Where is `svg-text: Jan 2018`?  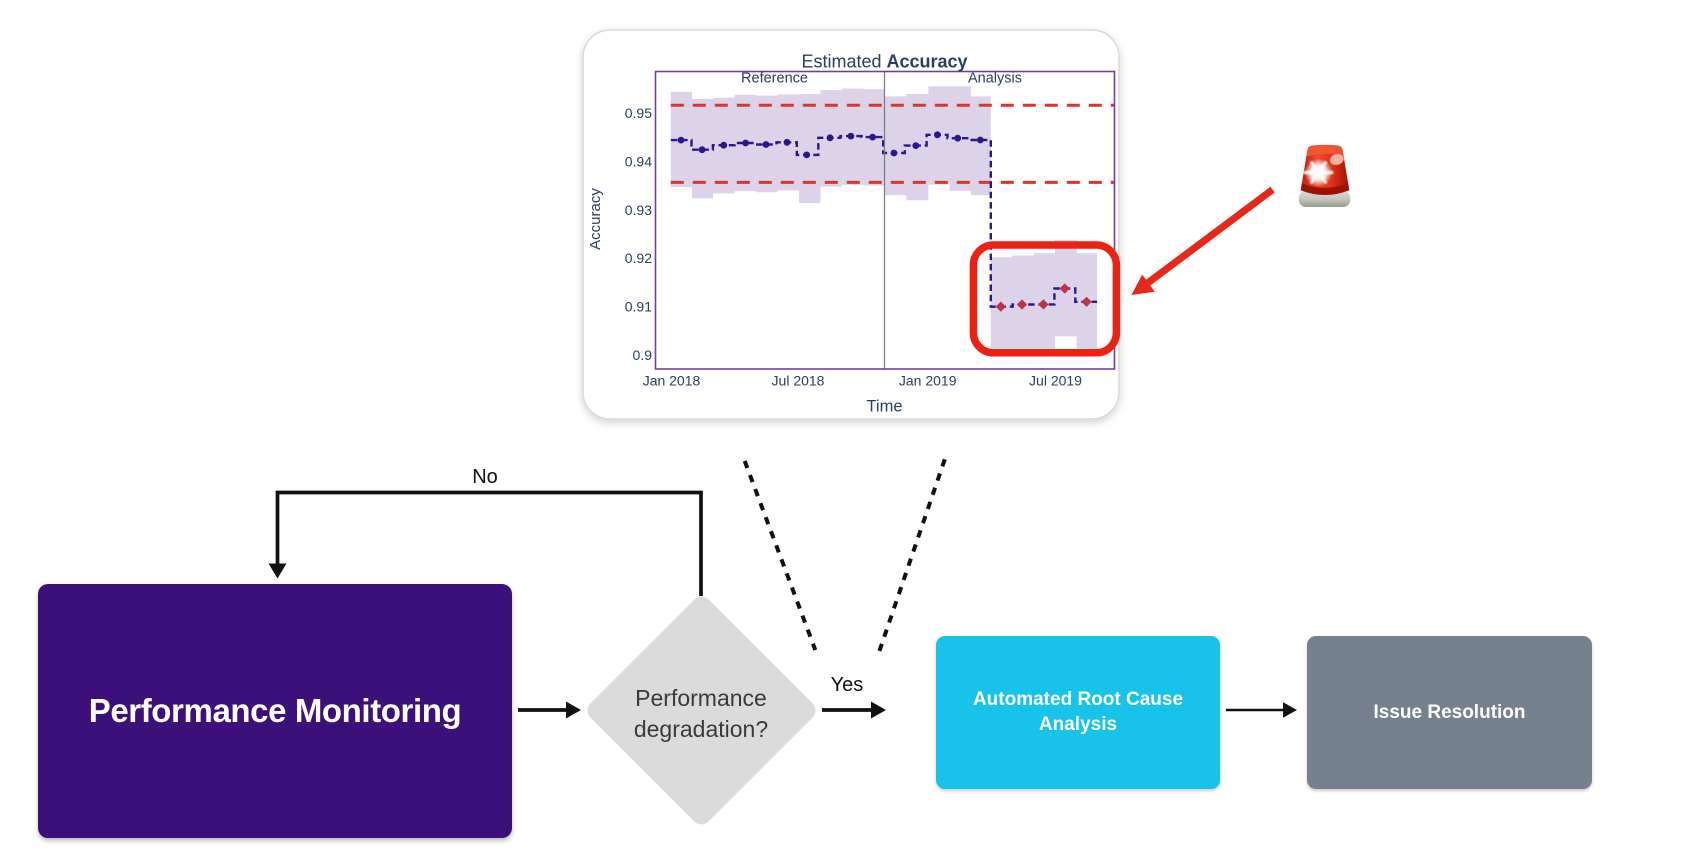
svg-text: Jan 2018 is located at coordinates (672, 381).